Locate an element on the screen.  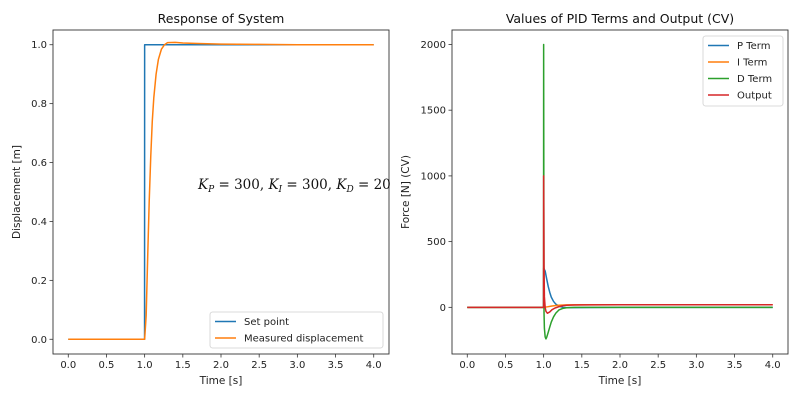
legend-label-i-term: I Term is located at coordinates (752, 63).